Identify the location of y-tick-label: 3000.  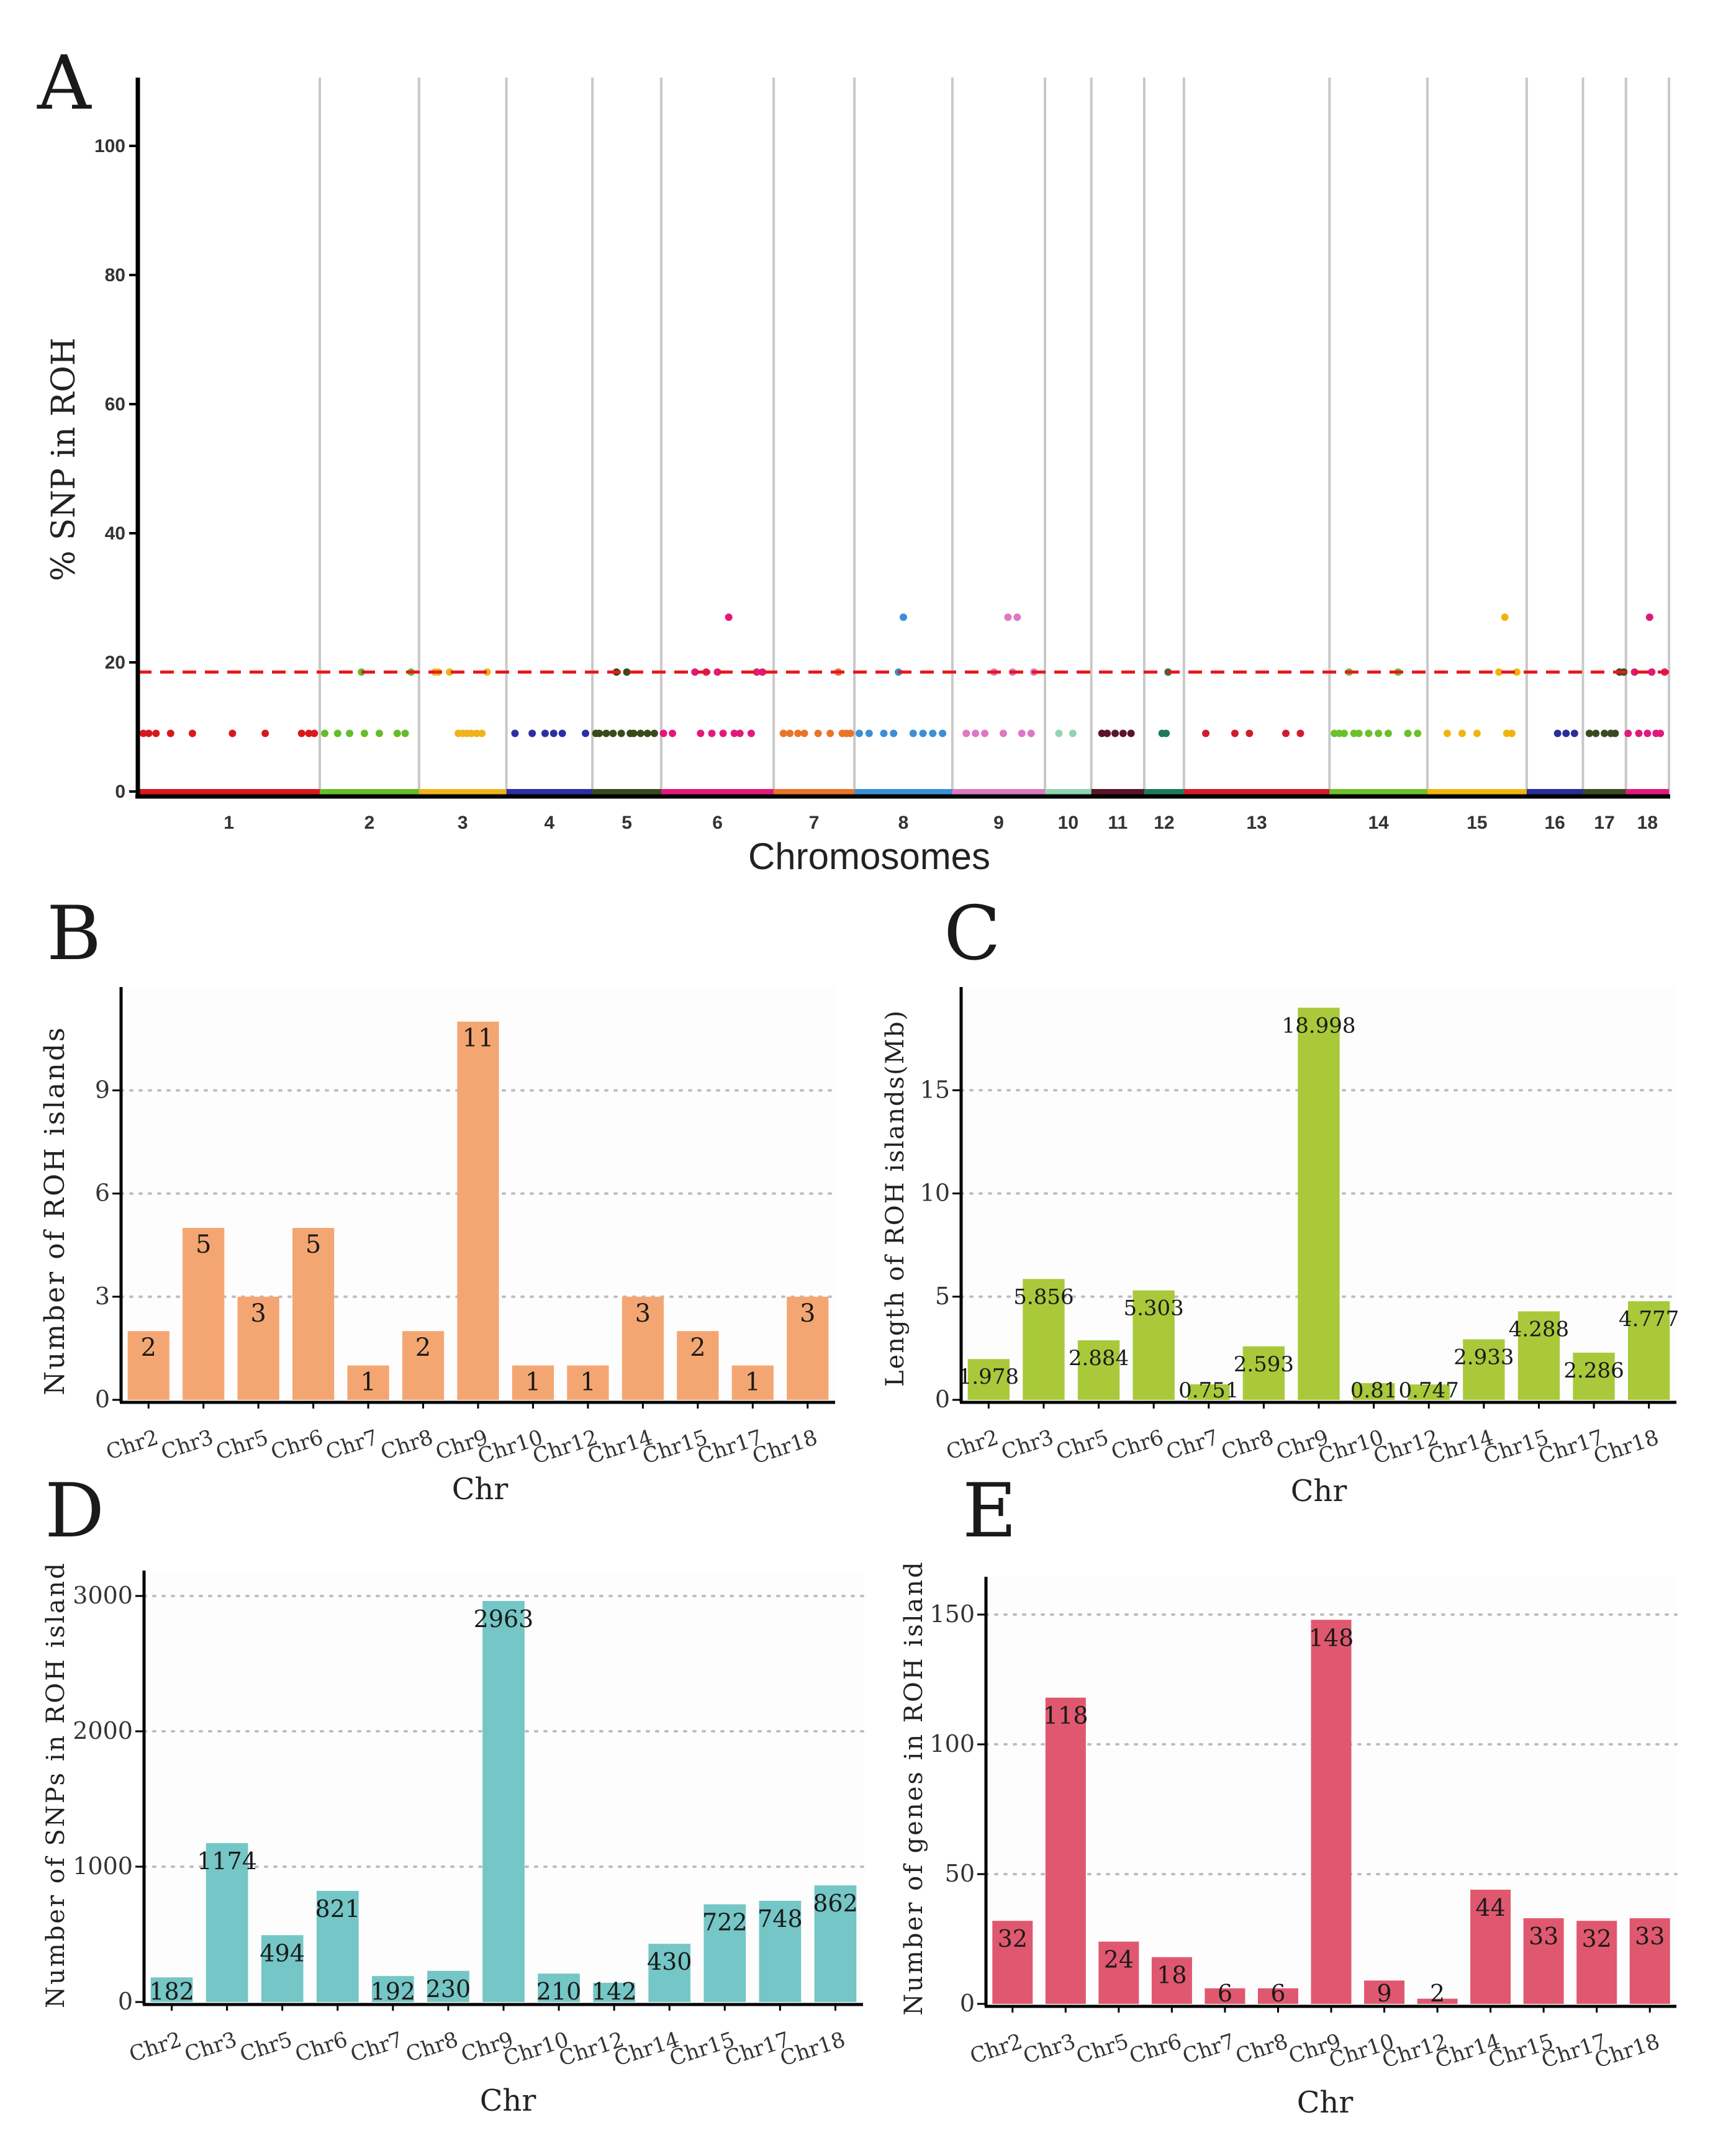
(103, 1596).